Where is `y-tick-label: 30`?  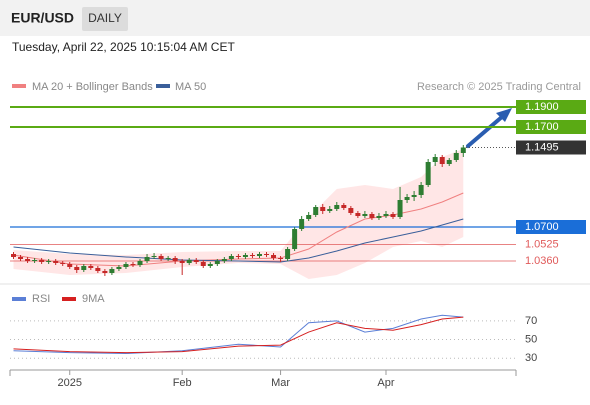 y-tick-label: 30 is located at coordinates (531, 358).